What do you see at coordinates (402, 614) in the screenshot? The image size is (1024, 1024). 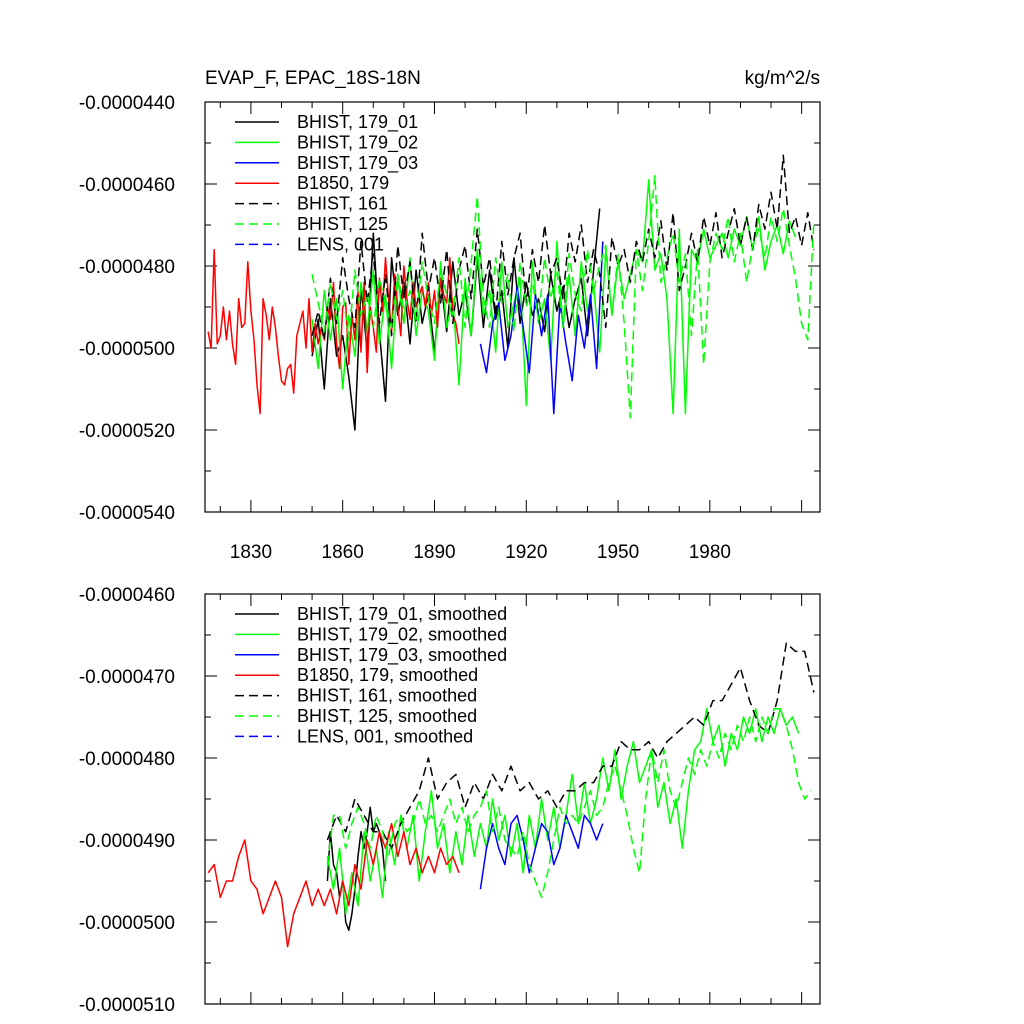 I see `legend-label: BHIST, 179_01, smoothed` at bounding box center [402, 614].